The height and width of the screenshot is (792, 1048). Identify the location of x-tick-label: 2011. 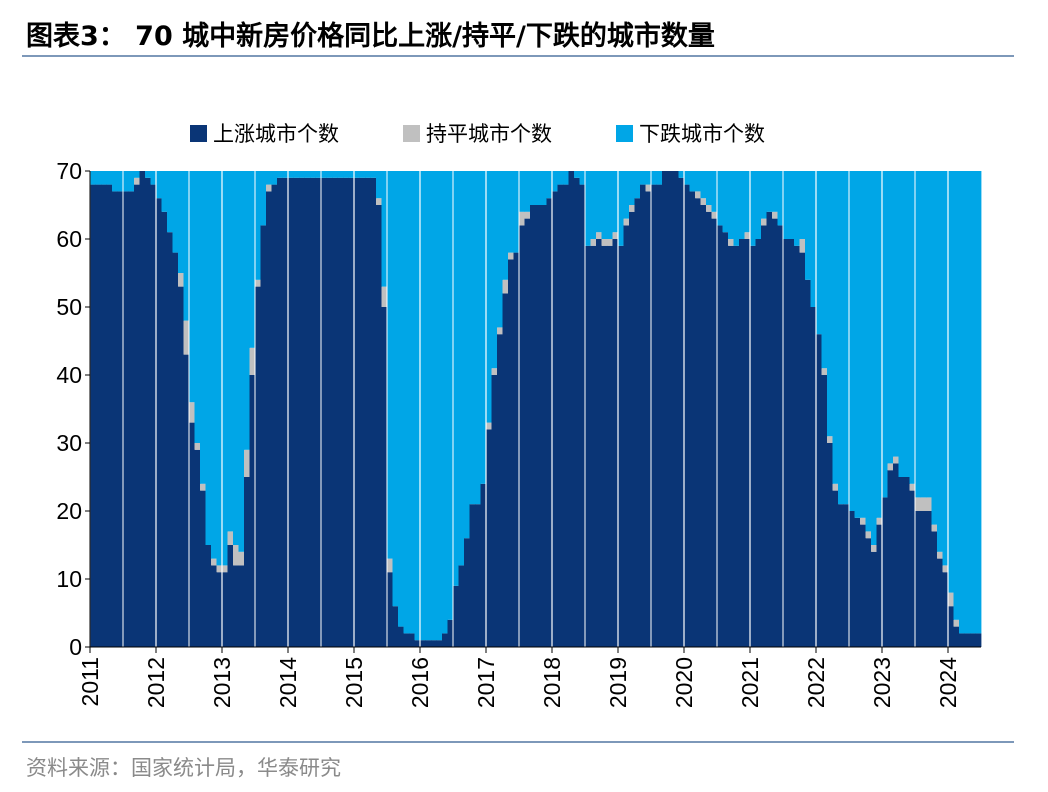
(90, 681).